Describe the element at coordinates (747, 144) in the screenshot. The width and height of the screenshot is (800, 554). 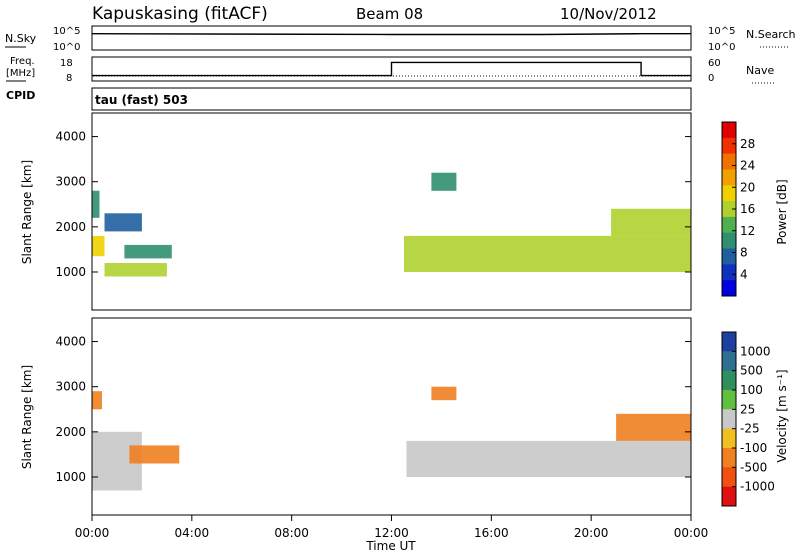
I see `power-cbar-label-0: 28` at that location.